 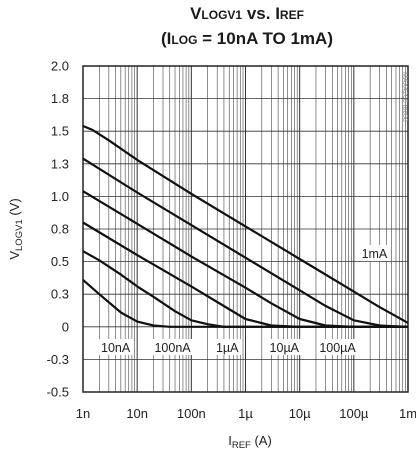 What do you see at coordinates (191, 413) in the screenshot?
I see `x-tick-label: 100n` at bounding box center [191, 413].